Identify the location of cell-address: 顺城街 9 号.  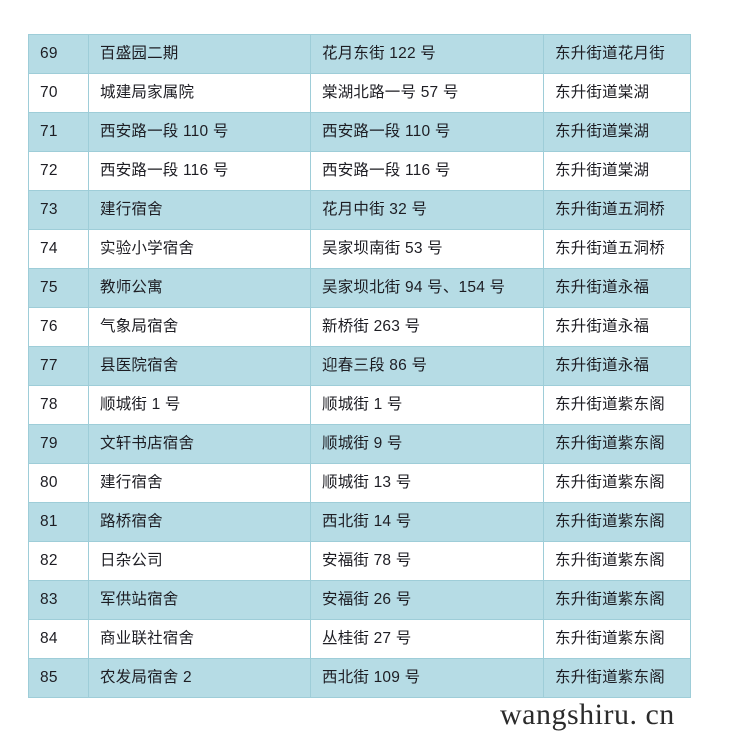
(427, 444).